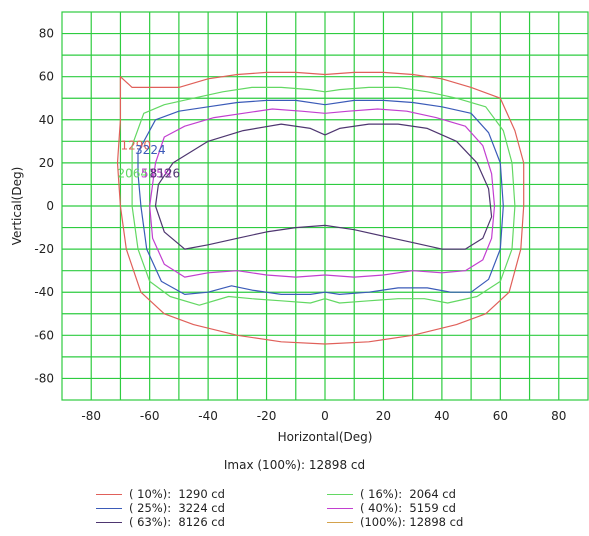 Image resolution: width=589 pixels, height=536 pixels. I want to click on y-tick-label: -80, so click(44, 378).